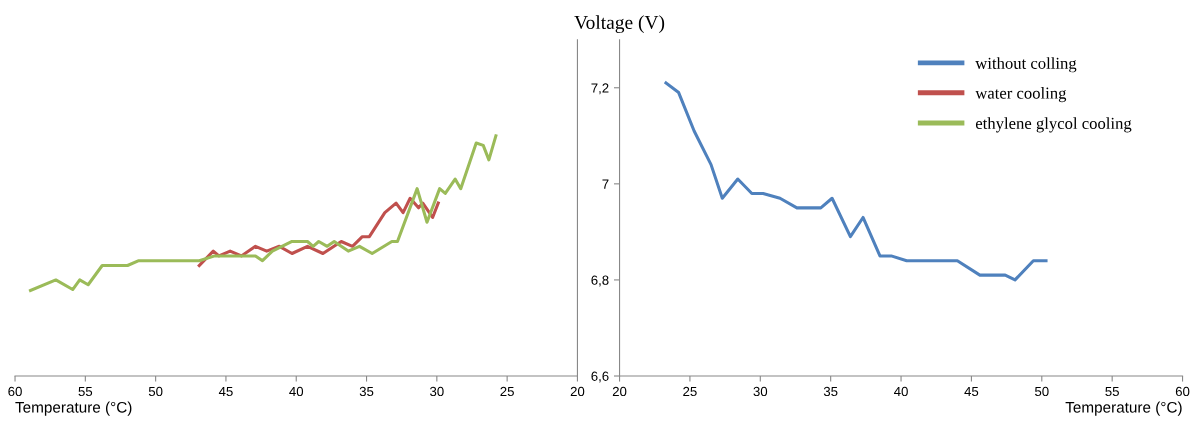 This screenshot has width=1203, height=439. Describe the element at coordinates (600, 377) in the screenshot. I see `y-tick-label: 6,6` at that location.